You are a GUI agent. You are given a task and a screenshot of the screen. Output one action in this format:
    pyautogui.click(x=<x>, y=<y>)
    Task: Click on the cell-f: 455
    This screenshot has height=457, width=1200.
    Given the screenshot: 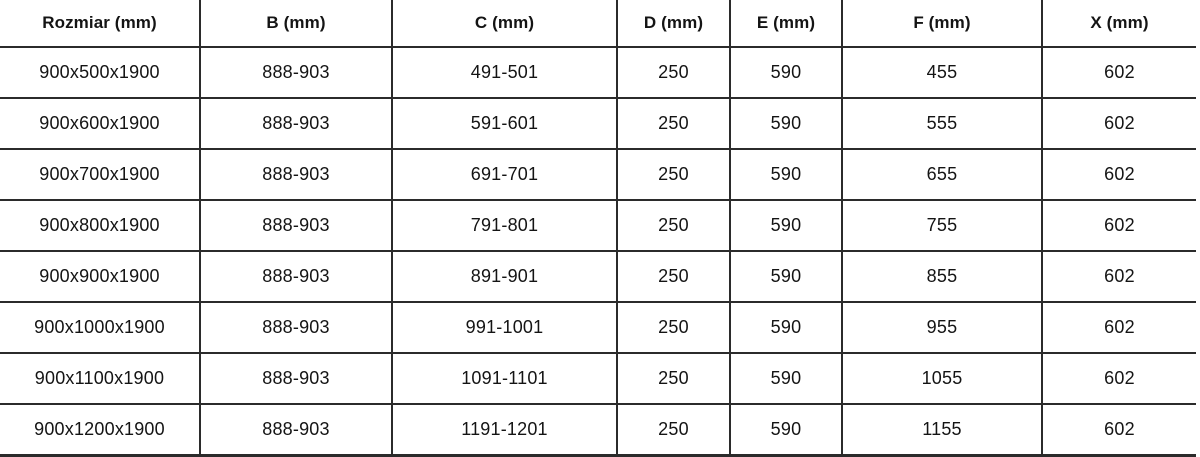 What is the action you would take?
    pyautogui.click(x=942, y=72)
    